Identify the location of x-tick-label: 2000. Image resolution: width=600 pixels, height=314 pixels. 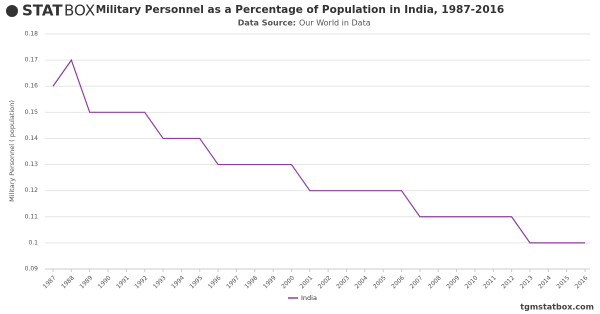
(288, 282).